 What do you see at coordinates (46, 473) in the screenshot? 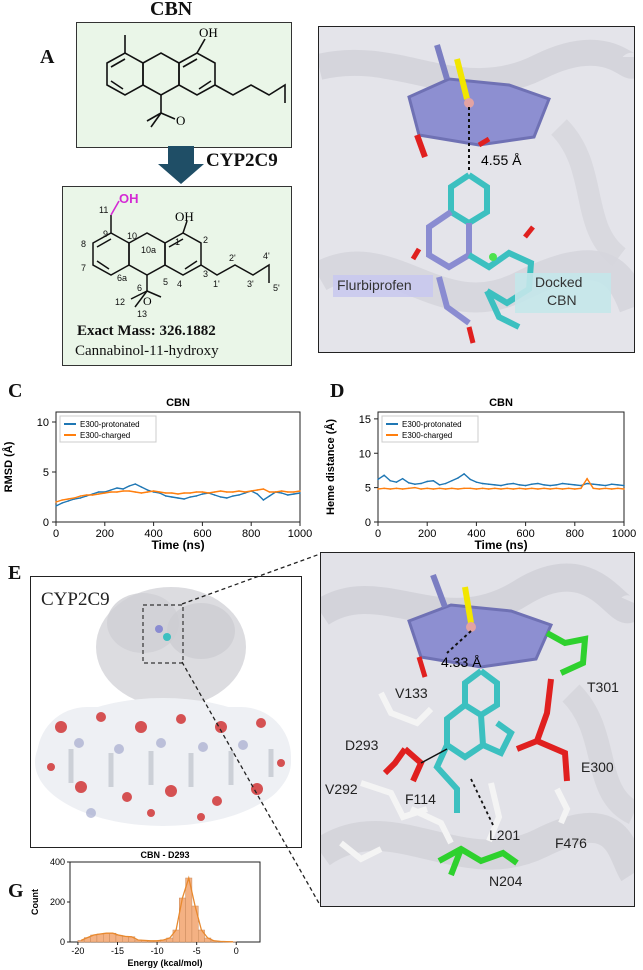
I see `y-tick-label: 5` at bounding box center [46, 473].